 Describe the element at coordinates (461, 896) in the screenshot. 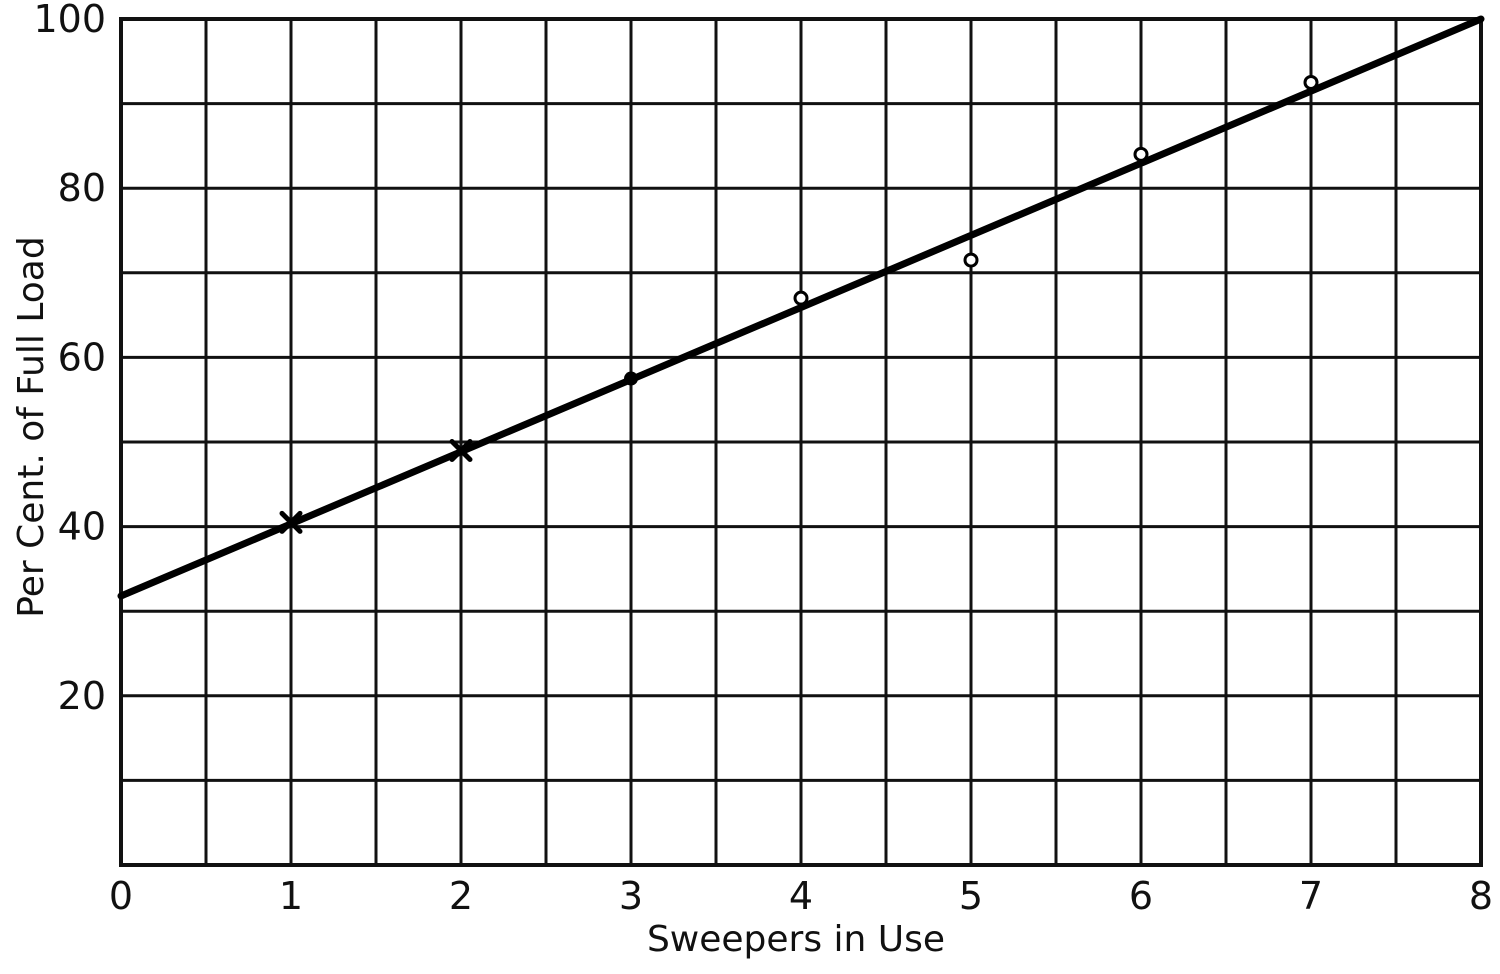

I see `x-tick-label: 2` at that location.